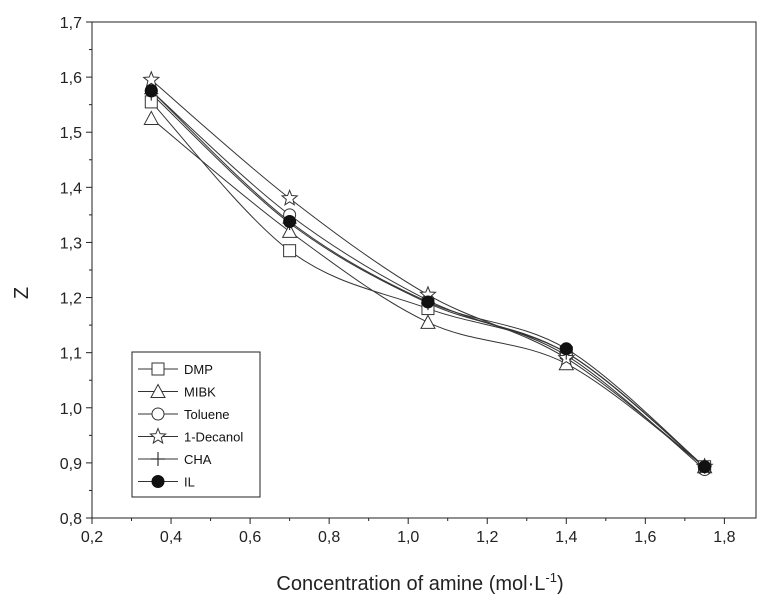 The image size is (758, 600). I want to click on y-tick-label: 1,4, so click(71, 188).